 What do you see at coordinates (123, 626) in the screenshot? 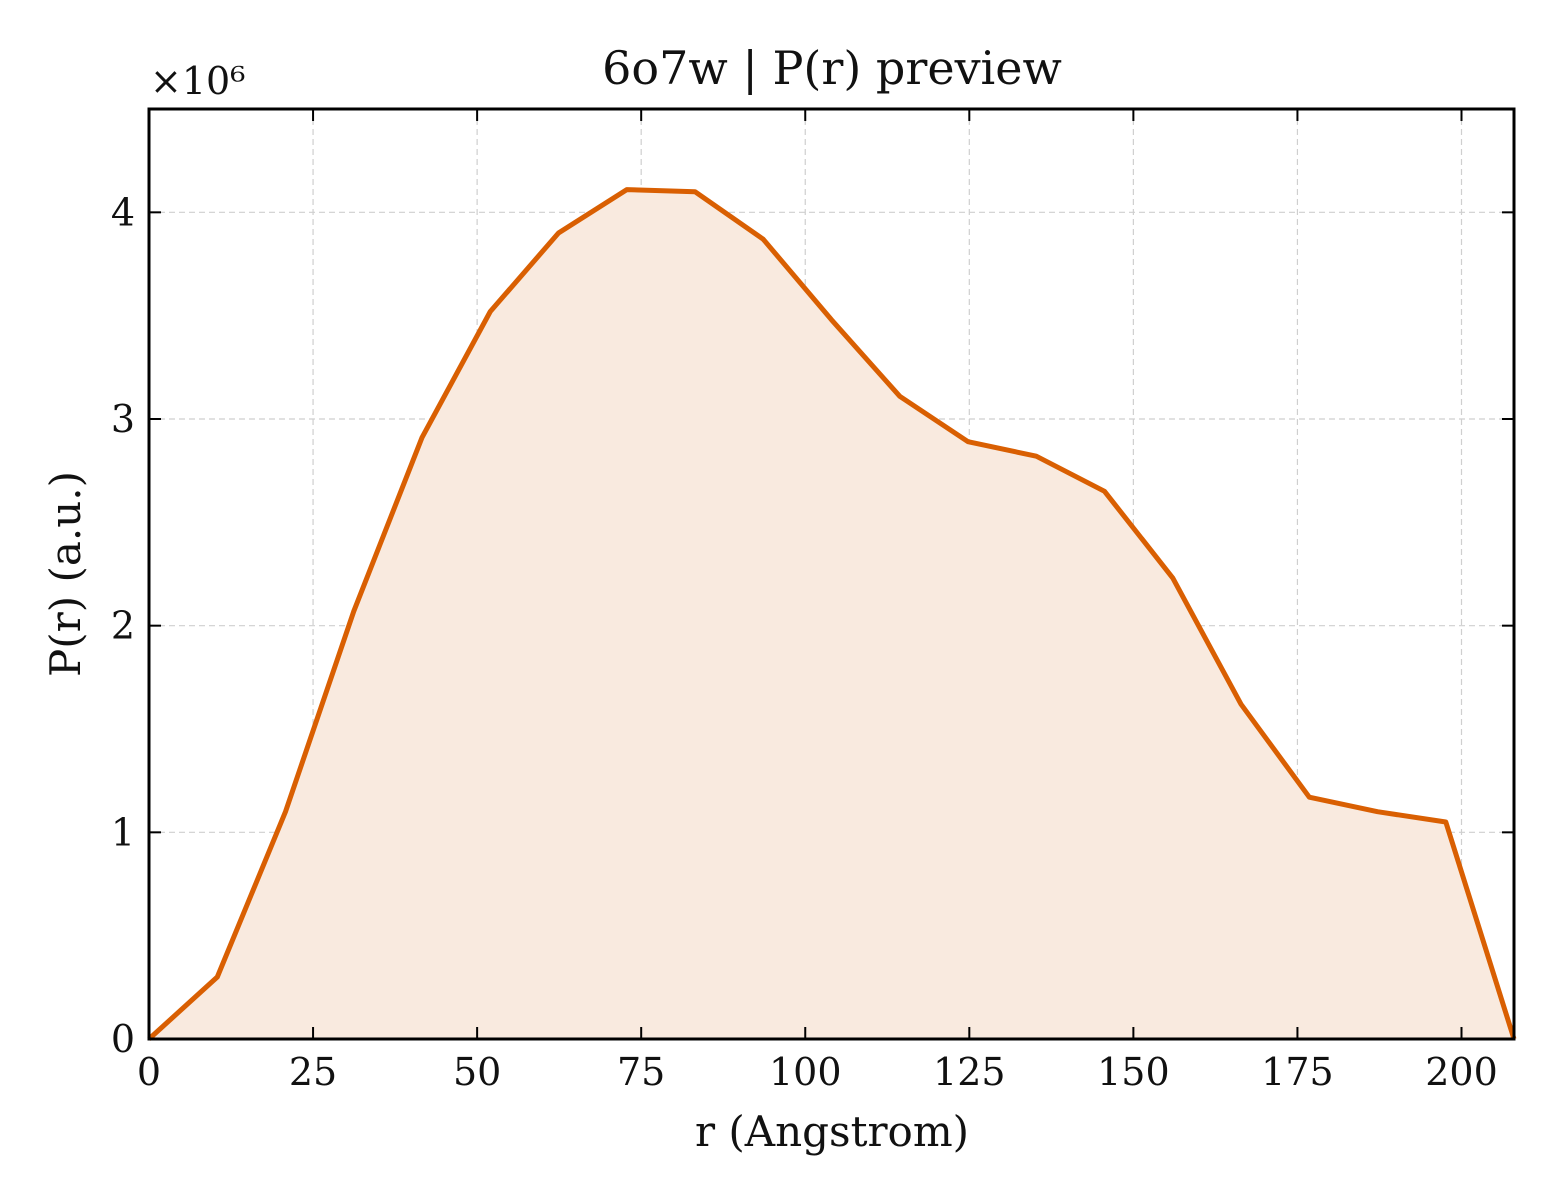
I see `y-tick-label: 2` at bounding box center [123, 626].